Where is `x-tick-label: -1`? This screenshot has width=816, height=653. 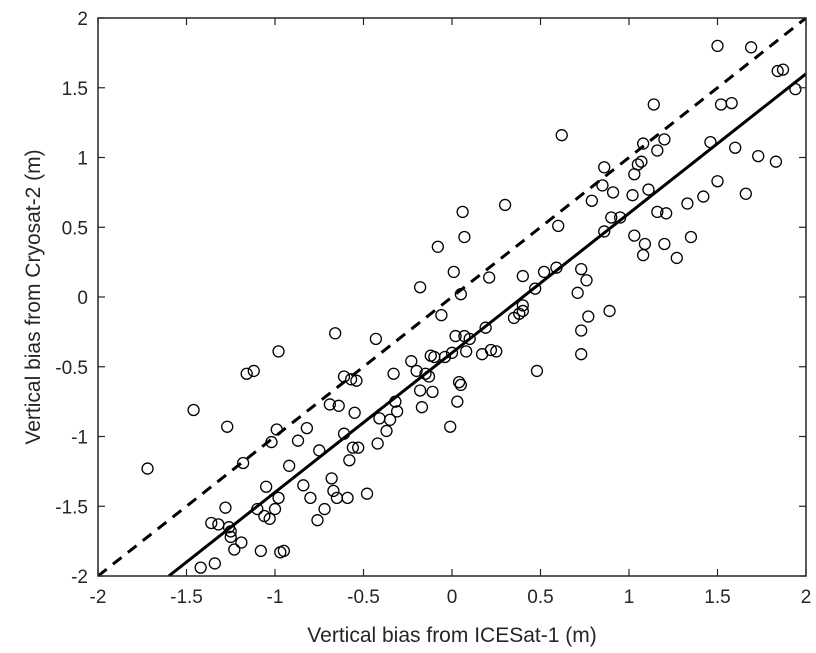
x-tick-label: -1 is located at coordinates (275, 597).